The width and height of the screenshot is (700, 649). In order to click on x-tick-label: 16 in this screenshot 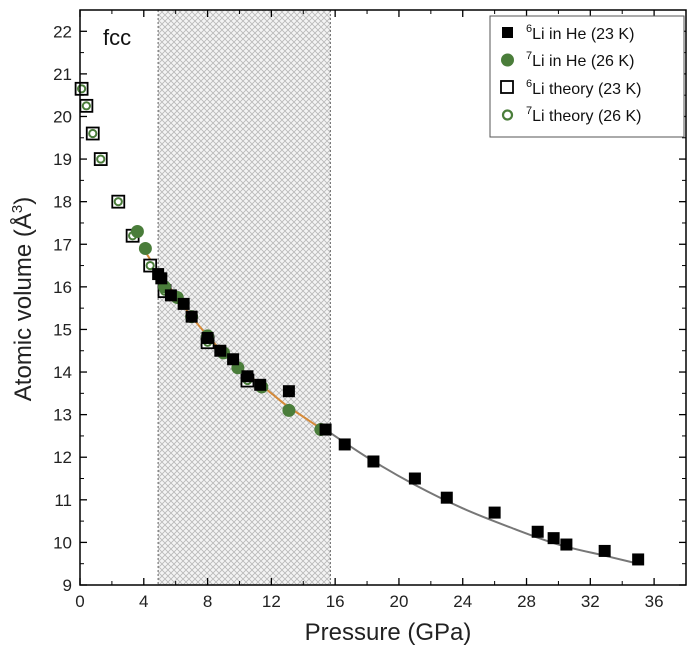, I will do `click(335, 601)`.